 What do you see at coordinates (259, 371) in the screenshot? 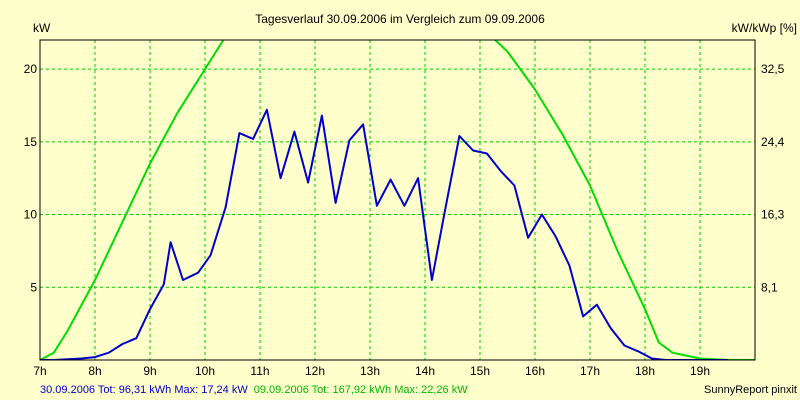
I see `x-tick-label: 11h` at bounding box center [259, 371].